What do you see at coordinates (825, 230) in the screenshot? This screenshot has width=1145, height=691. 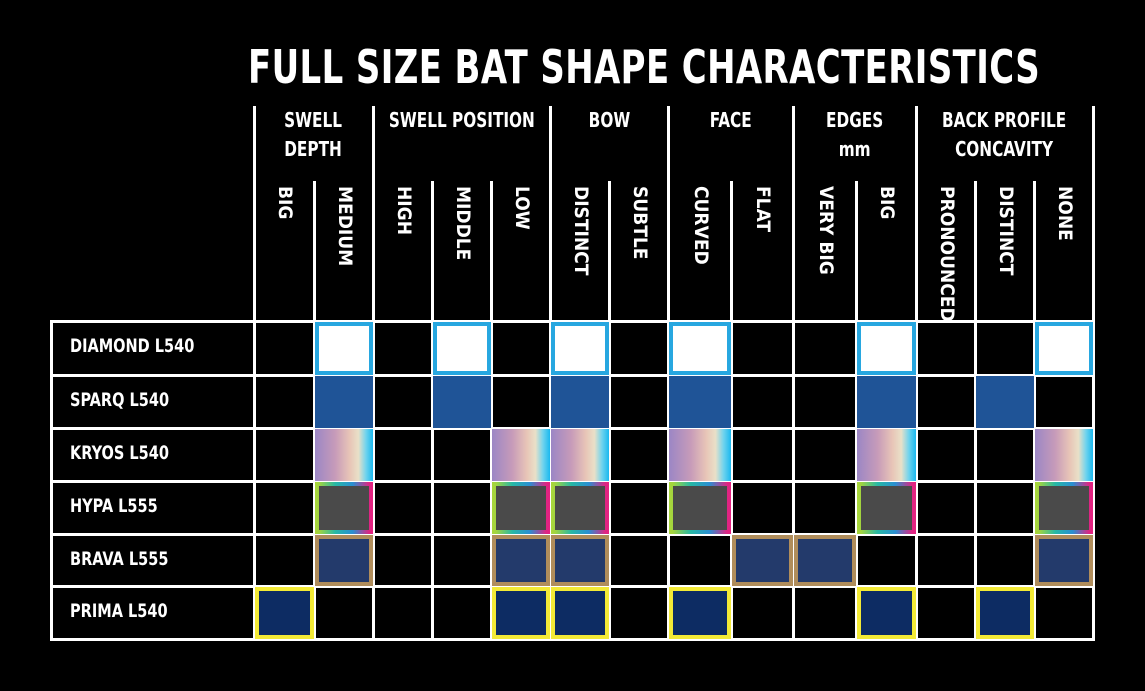 I see `column-header-label: VERY BIG` at bounding box center [825, 230].